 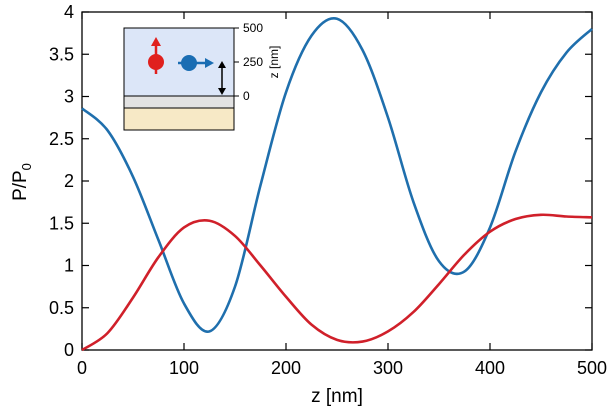 What do you see at coordinates (274, 62) in the screenshot?
I see `inset-axis-label: z [nm]` at bounding box center [274, 62].